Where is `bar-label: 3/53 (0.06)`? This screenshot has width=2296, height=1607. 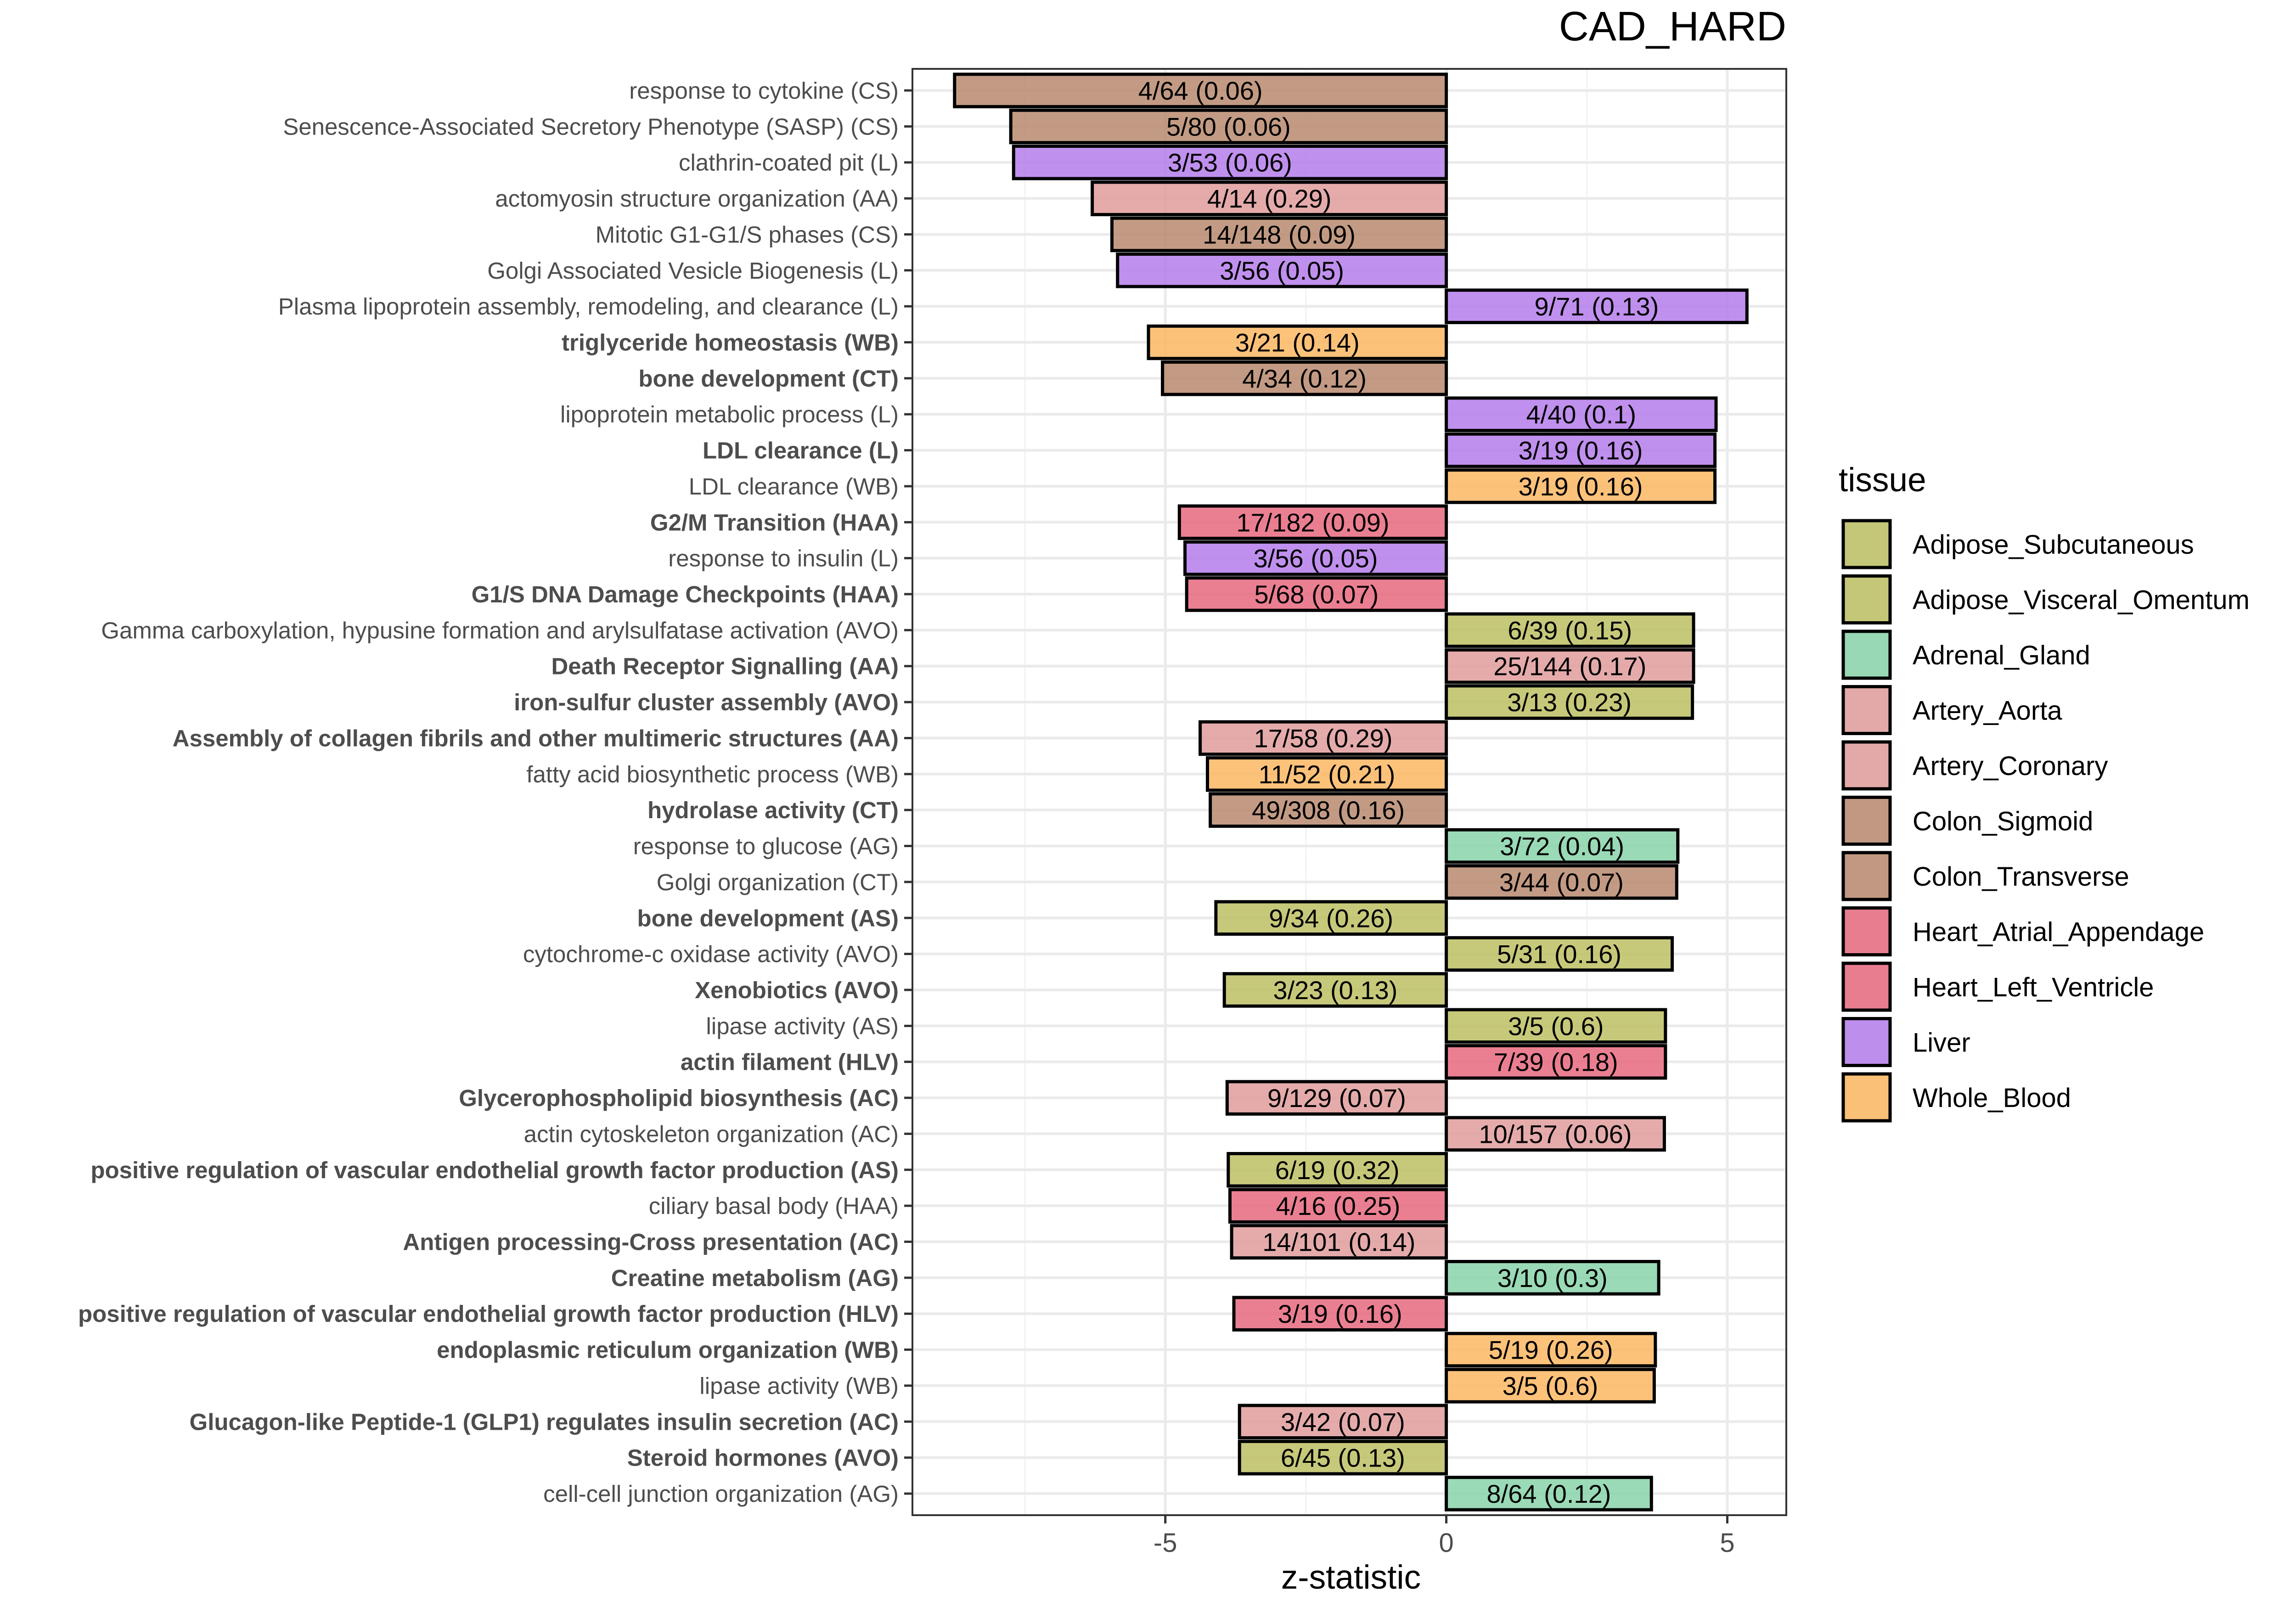 bar-label: 3/53 (0.06) is located at coordinates (1230, 162).